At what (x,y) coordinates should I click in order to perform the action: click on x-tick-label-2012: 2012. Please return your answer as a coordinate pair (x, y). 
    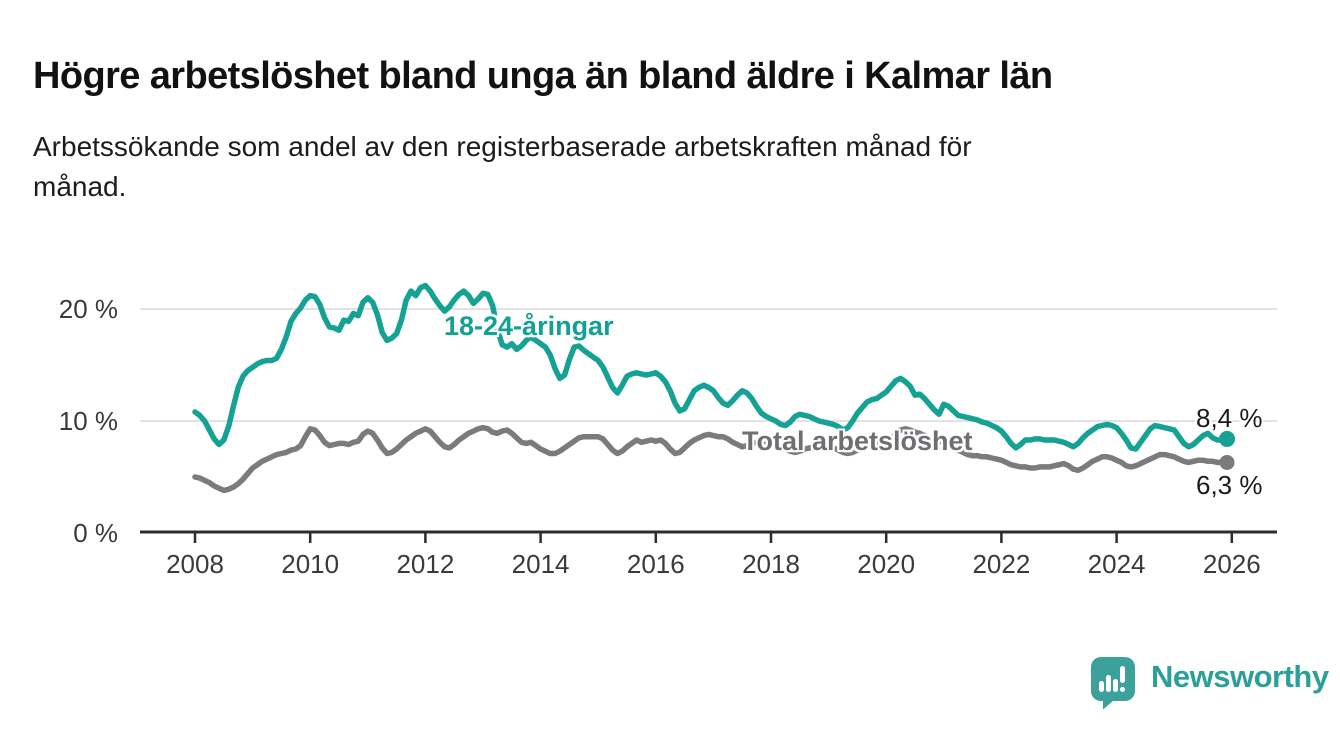
    Looking at the image, I should click on (425, 564).